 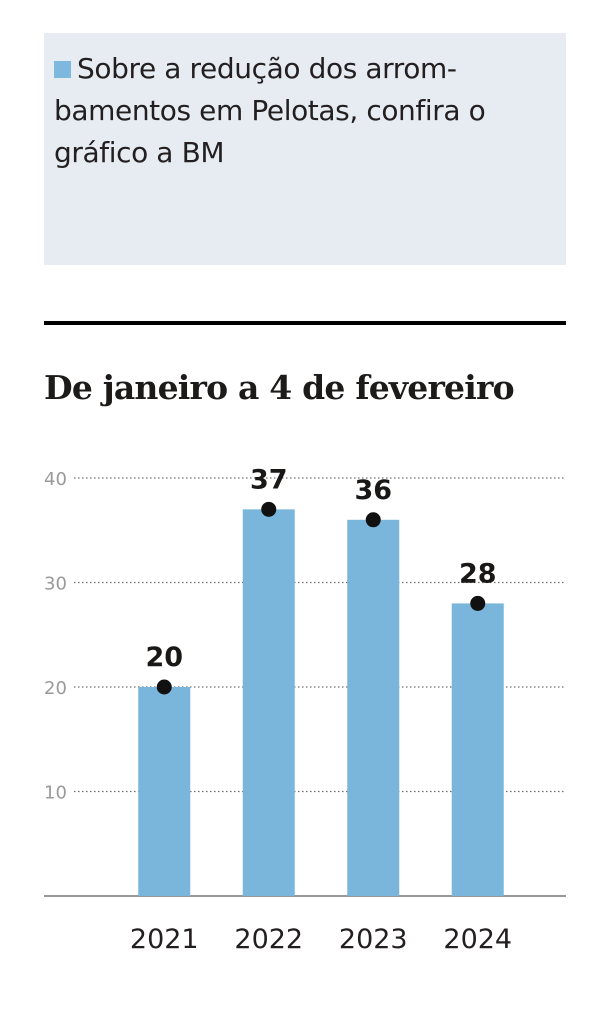 I want to click on data-label: 28, so click(x=478, y=573).